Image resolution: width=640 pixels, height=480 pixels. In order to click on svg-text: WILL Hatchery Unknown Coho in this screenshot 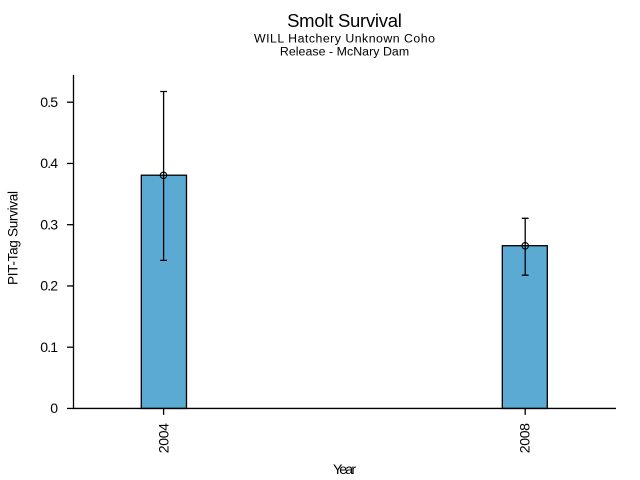, I will do `click(344, 38)`.